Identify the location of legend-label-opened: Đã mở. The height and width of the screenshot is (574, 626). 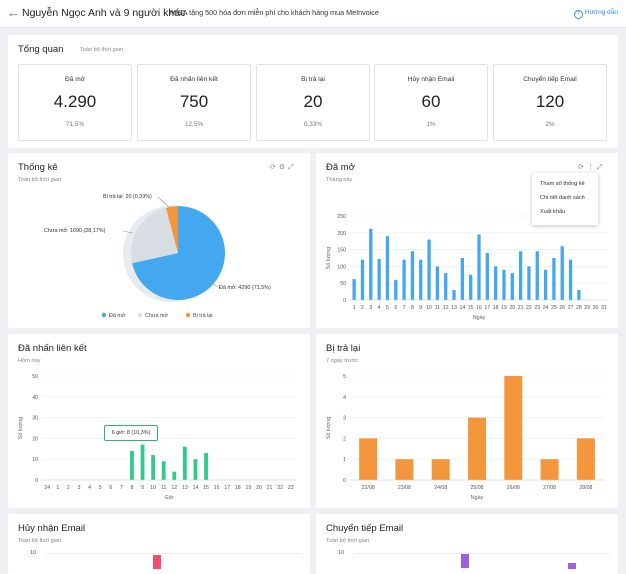
(117, 315).